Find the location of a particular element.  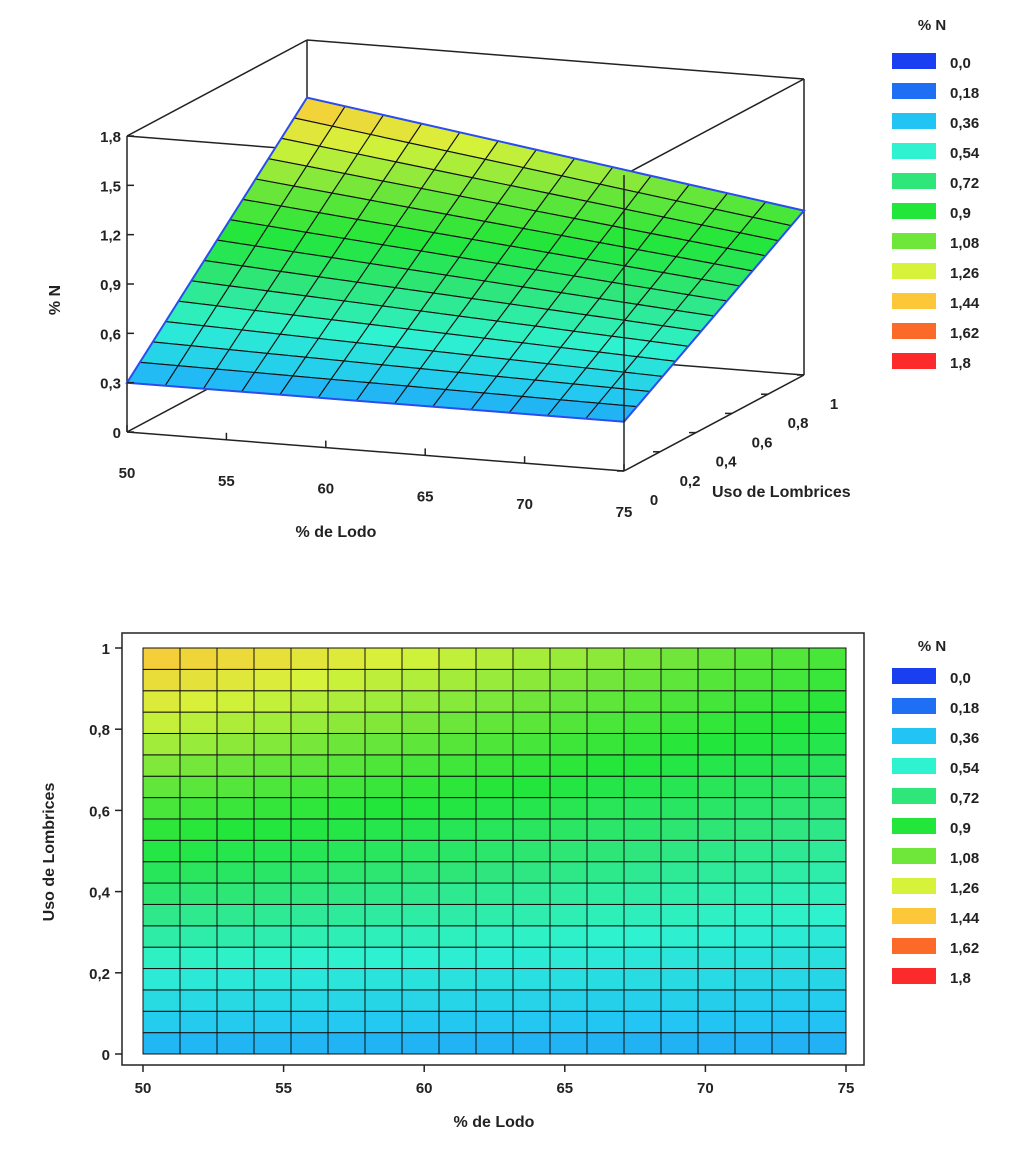

y-tick-label: 0,8 is located at coordinates (99, 730).